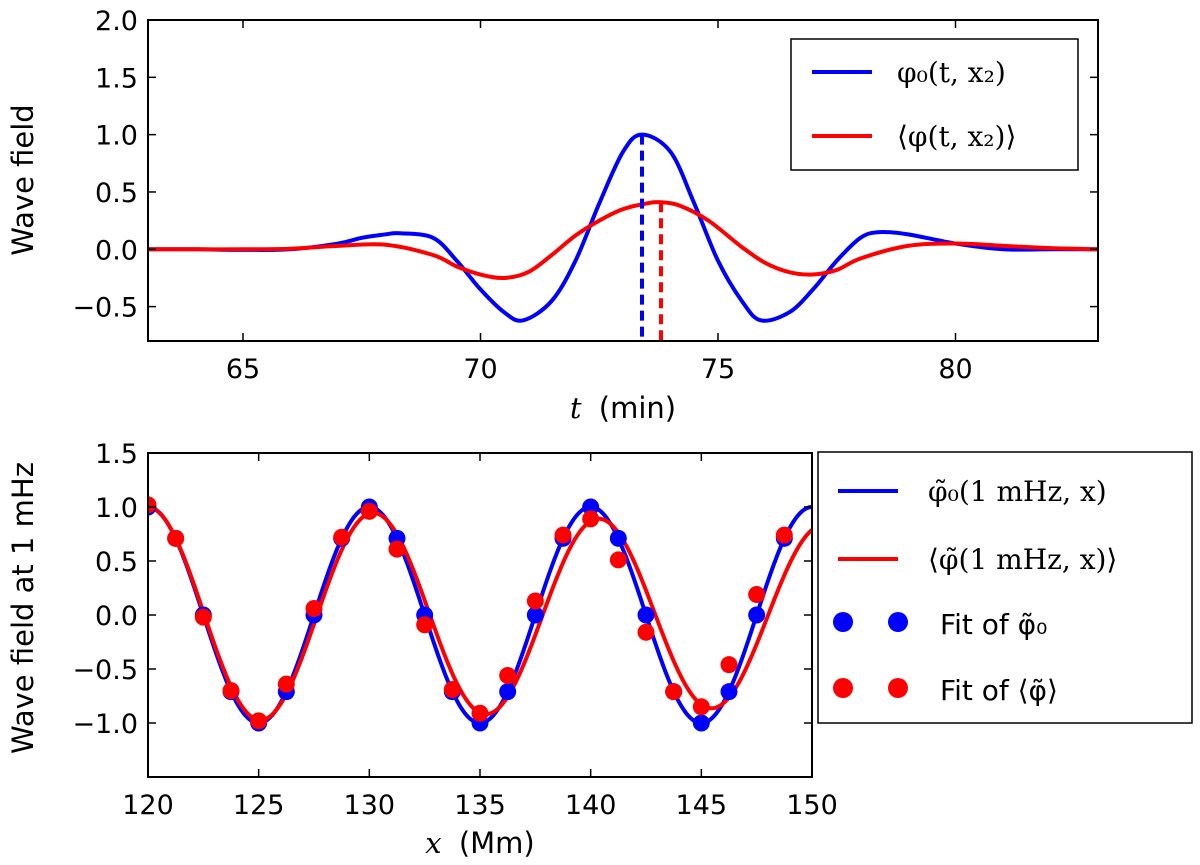 The image size is (1200, 865). Describe the element at coordinates (116, 136) in the screenshot. I see `top-ytick-label-2: 1.0` at that location.